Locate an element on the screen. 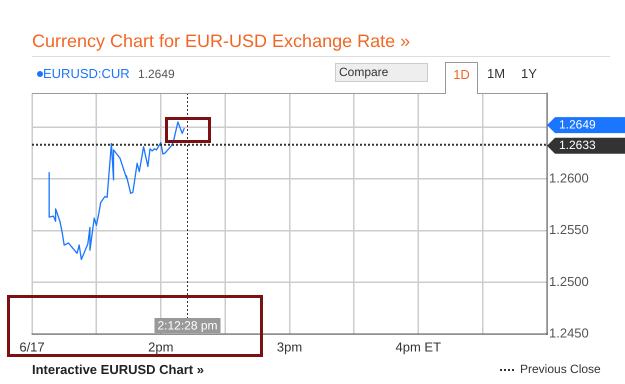 This screenshot has height=384, width=625. x-tick-label: 3pm is located at coordinates (289, 346).